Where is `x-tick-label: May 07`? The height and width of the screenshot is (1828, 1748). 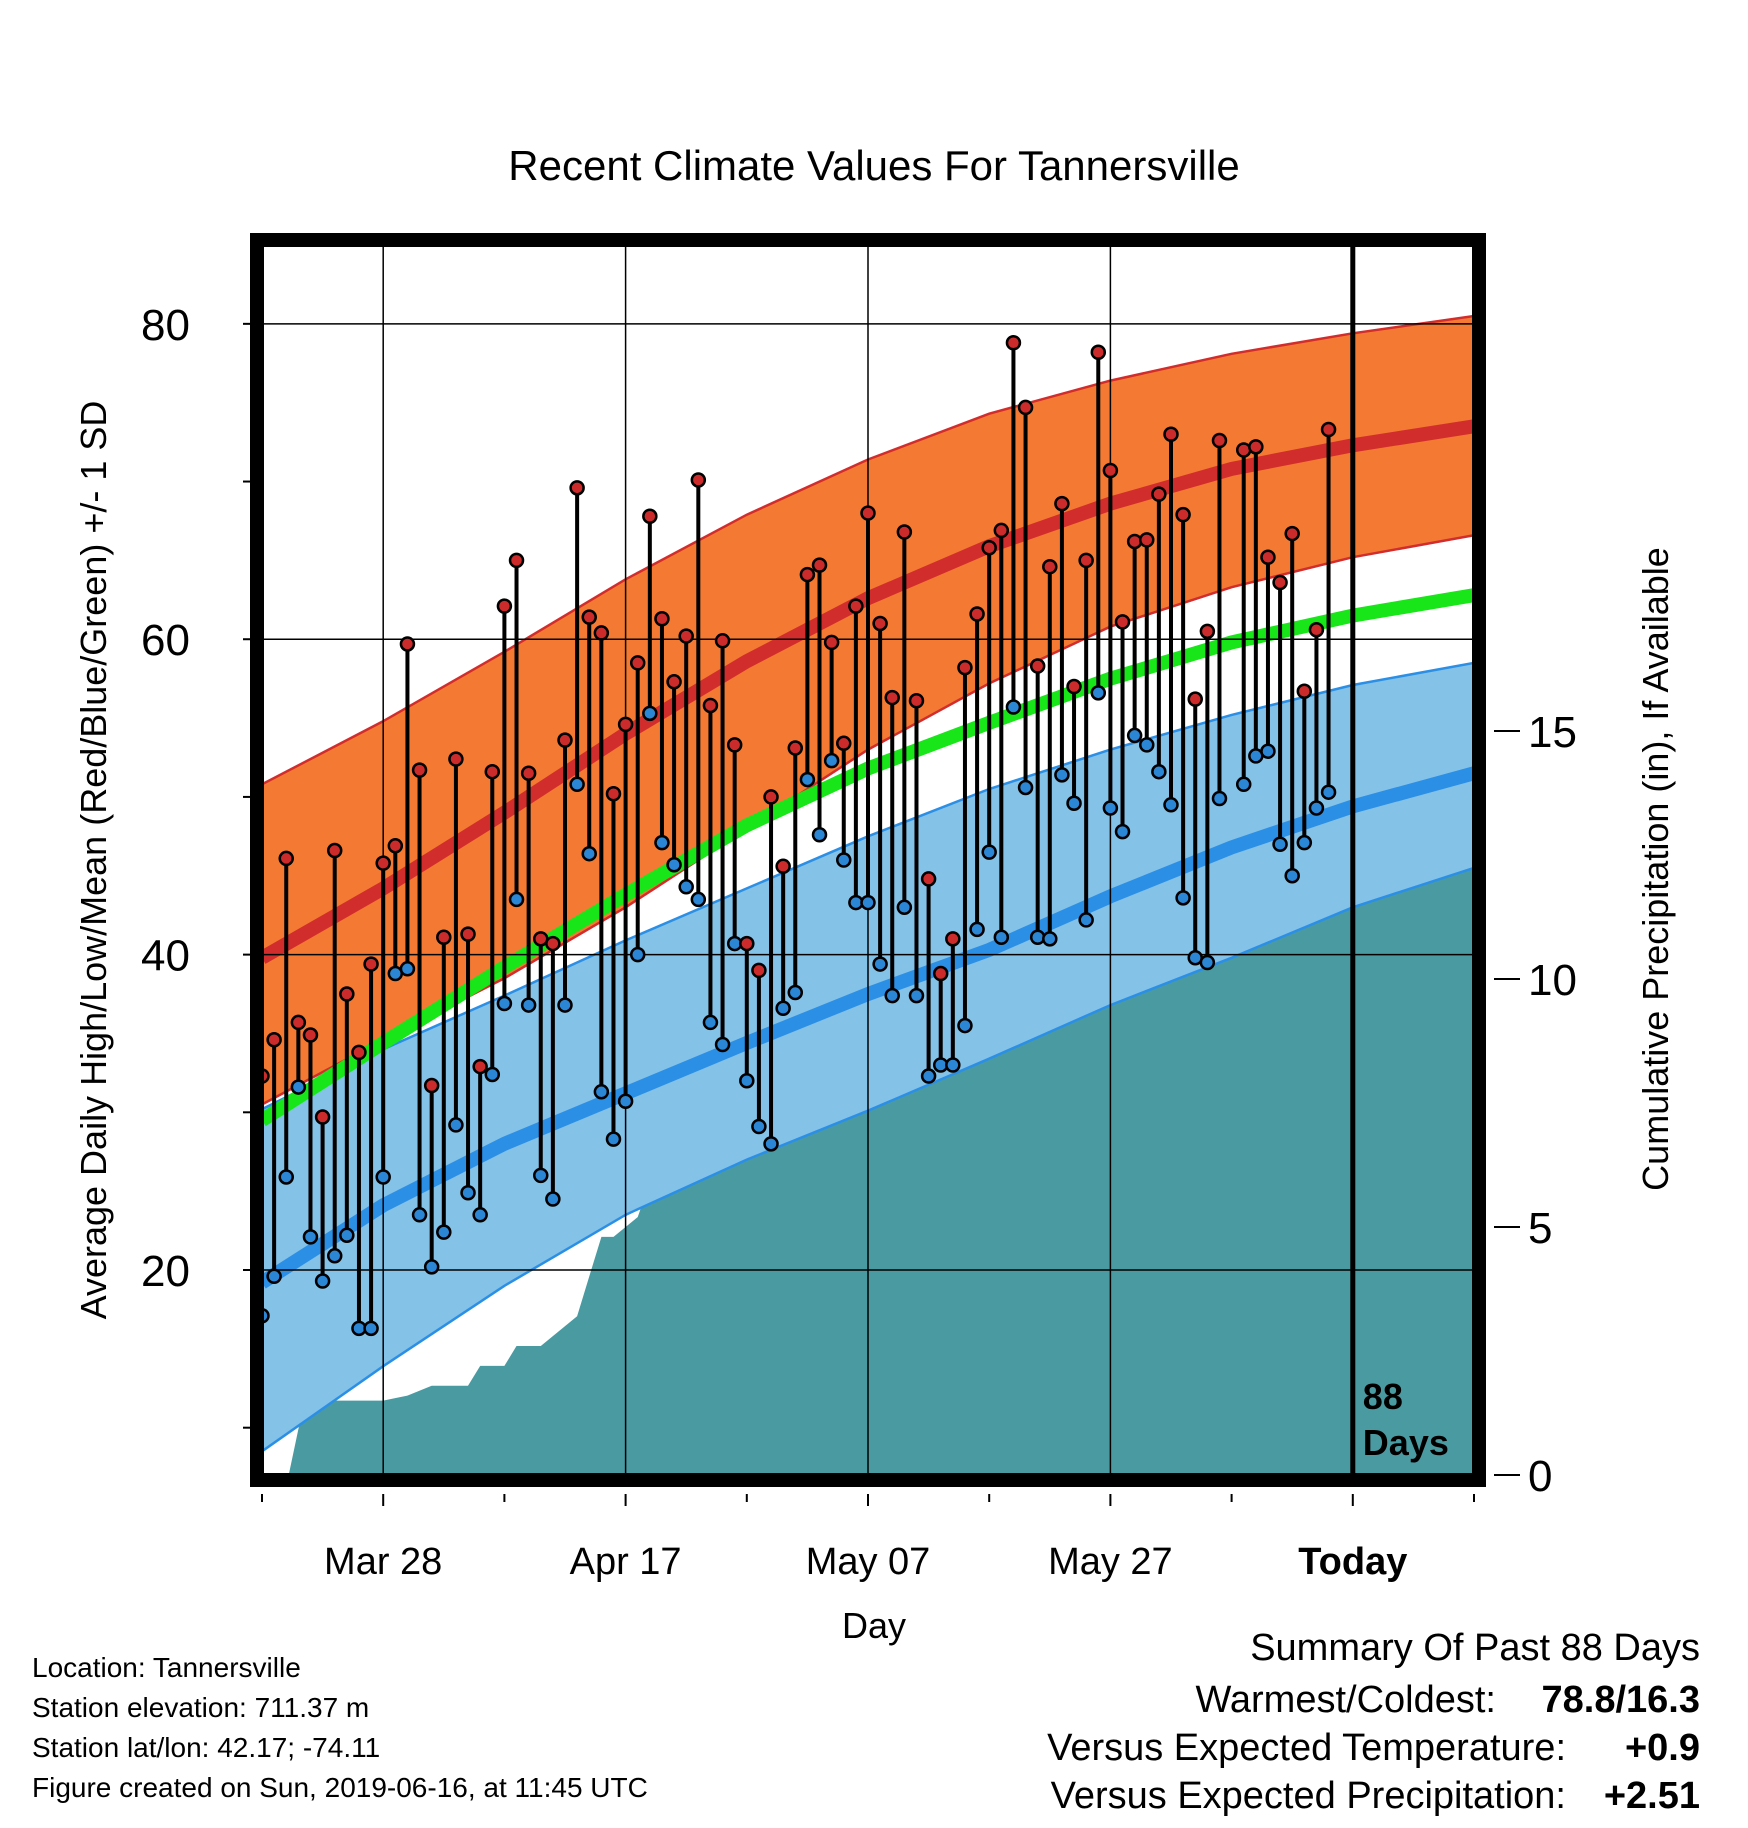 x-tick-label: May 07 is located at coordinates (868, 1562).